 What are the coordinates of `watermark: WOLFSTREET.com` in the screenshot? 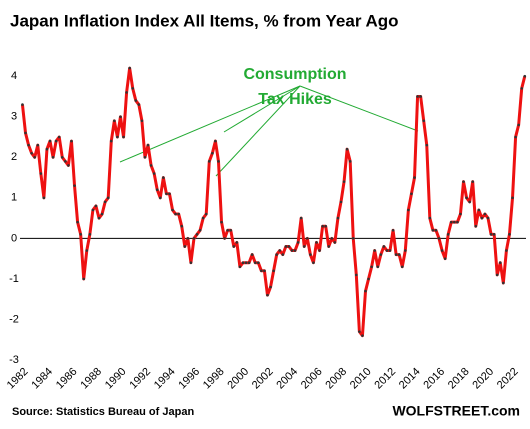 It's located at (456, 411).